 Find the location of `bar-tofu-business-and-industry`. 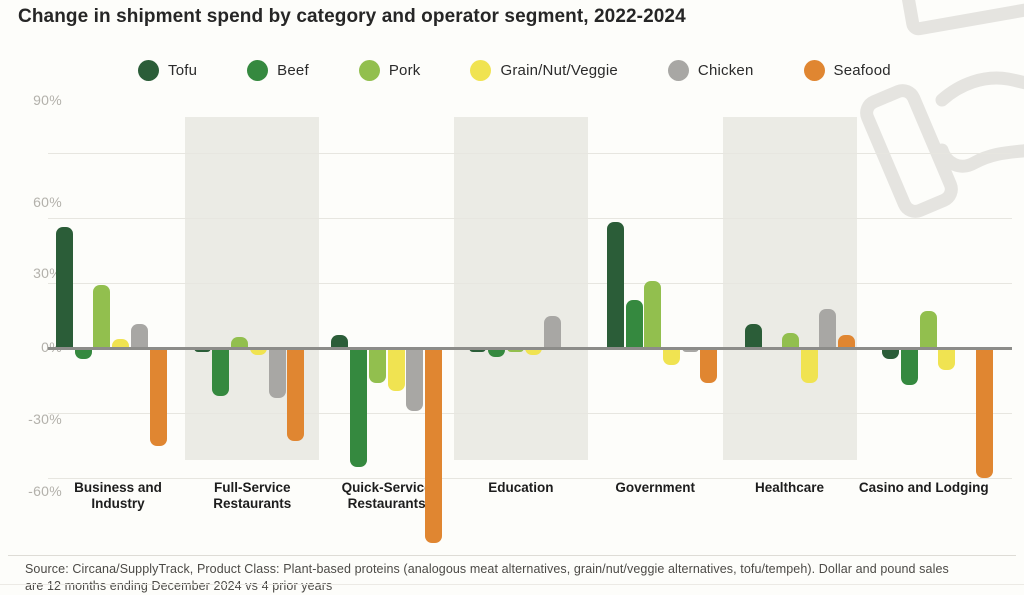

bar-tofu-business-and-industry is located at coordinates (64, 287).